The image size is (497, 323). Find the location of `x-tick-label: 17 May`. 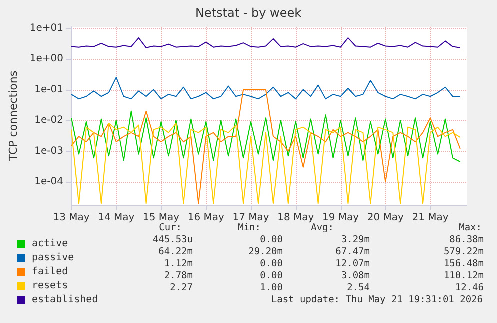

x-tick-label: 17 May is located at coordinates (251, 218).